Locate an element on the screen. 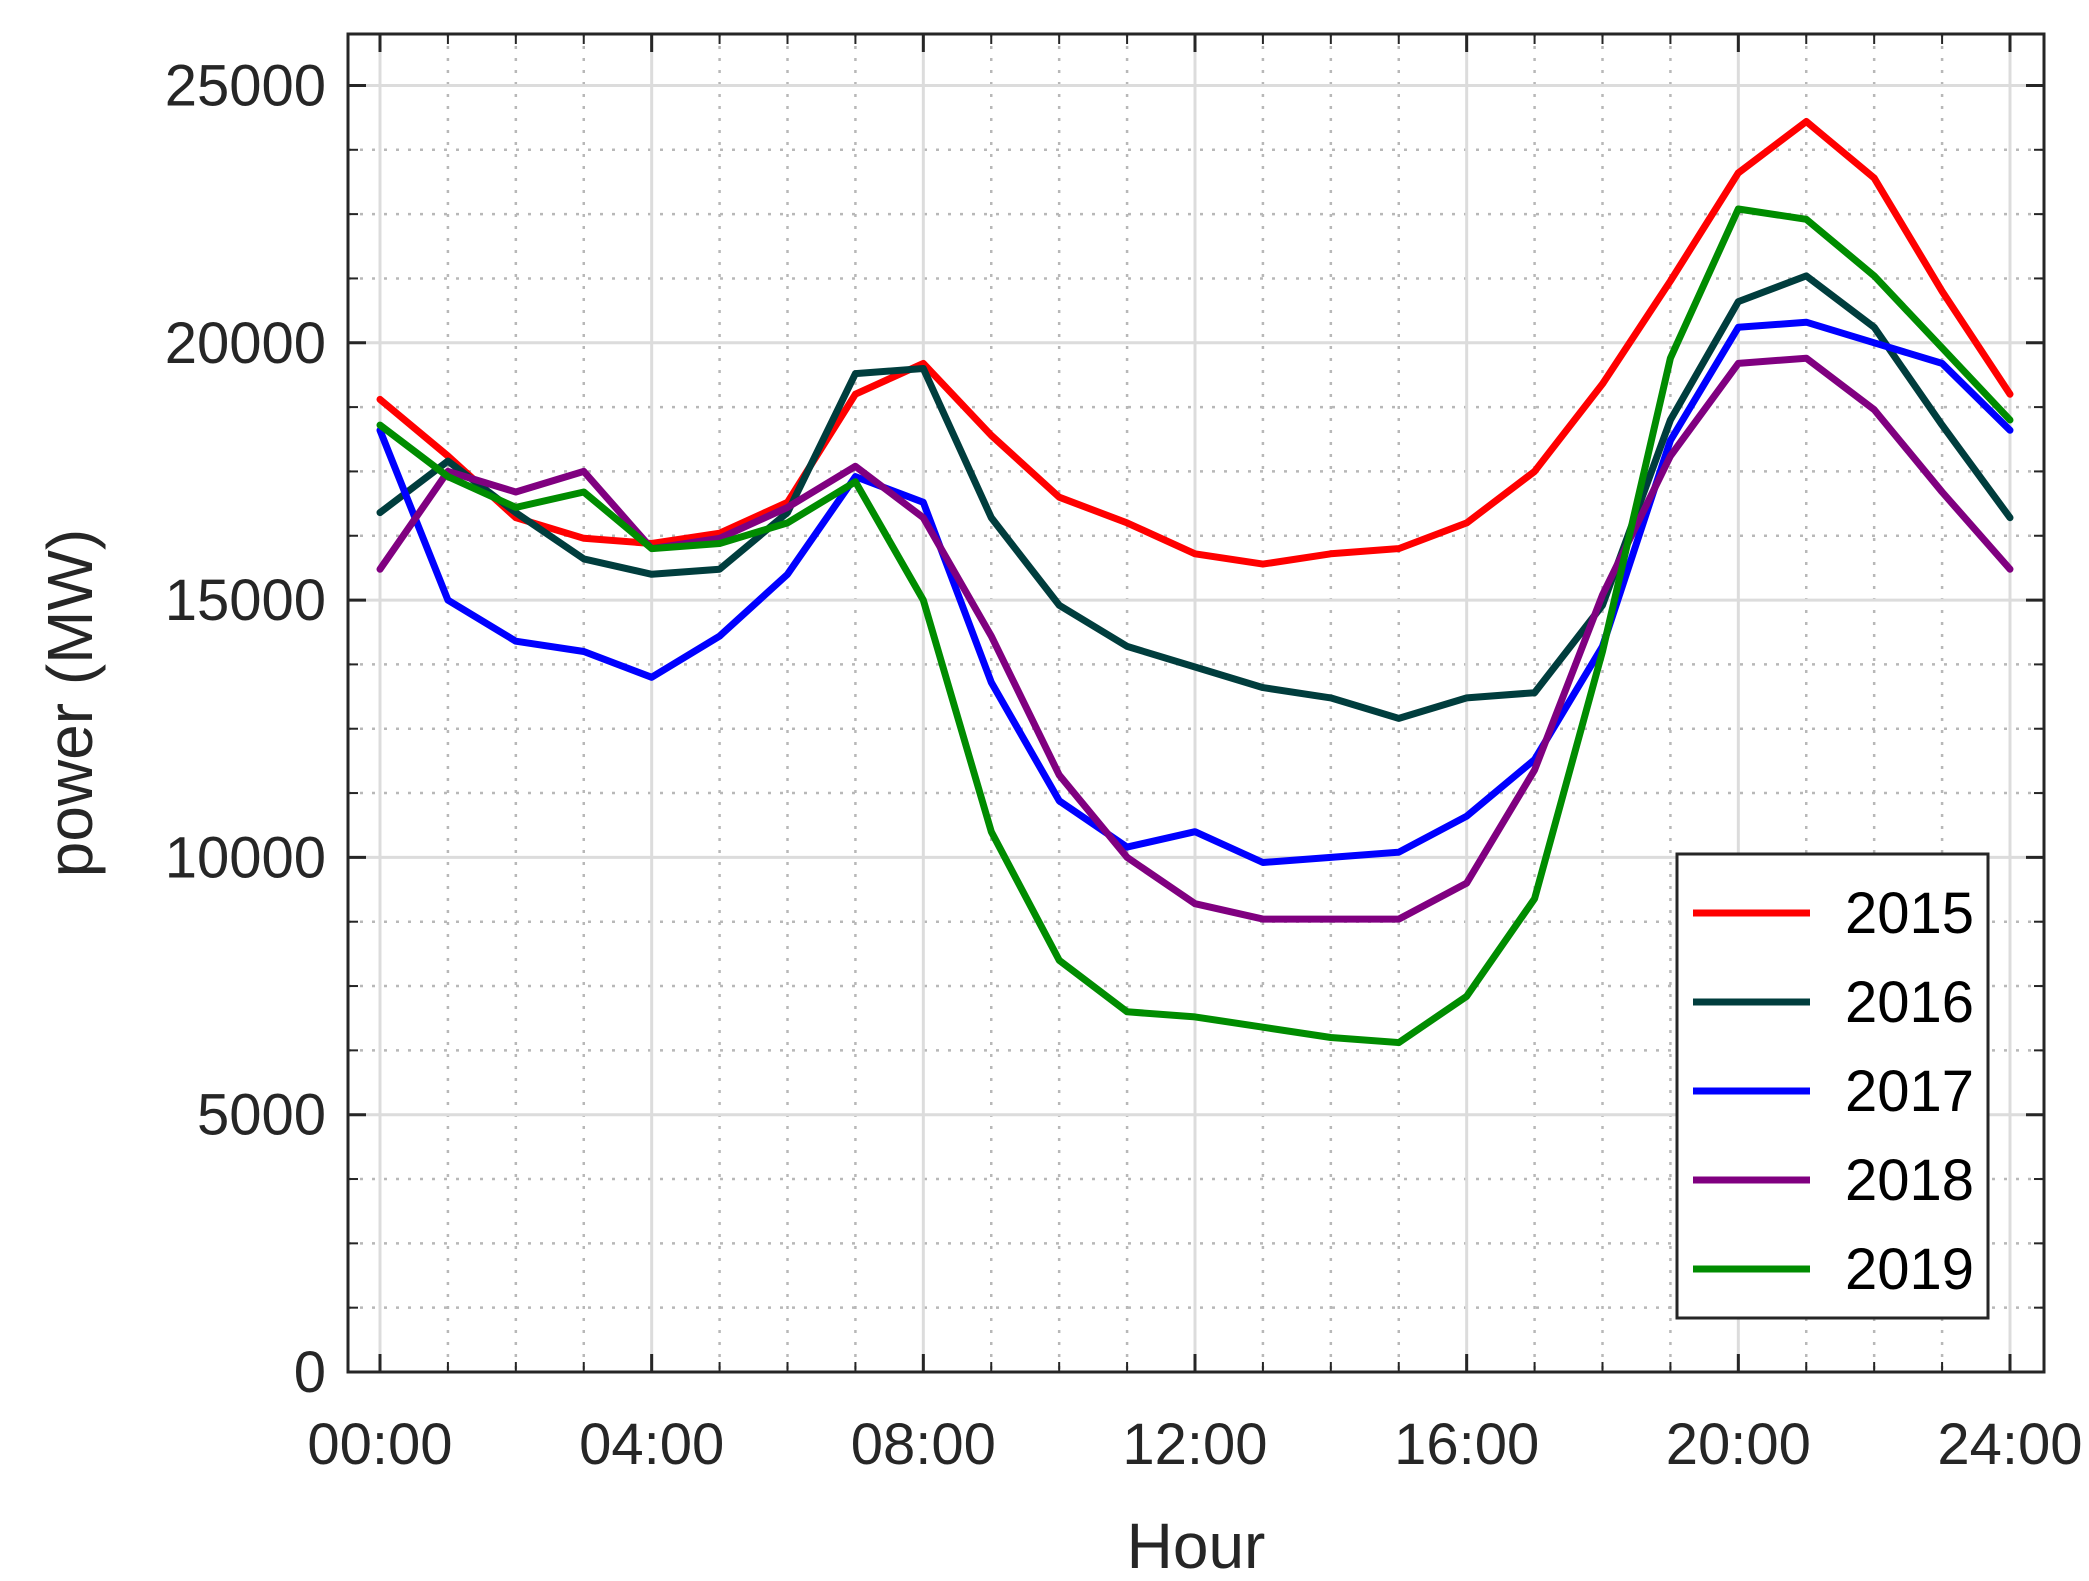  x-tick-label: 24:00 is located at coordinates (2009, 1444).